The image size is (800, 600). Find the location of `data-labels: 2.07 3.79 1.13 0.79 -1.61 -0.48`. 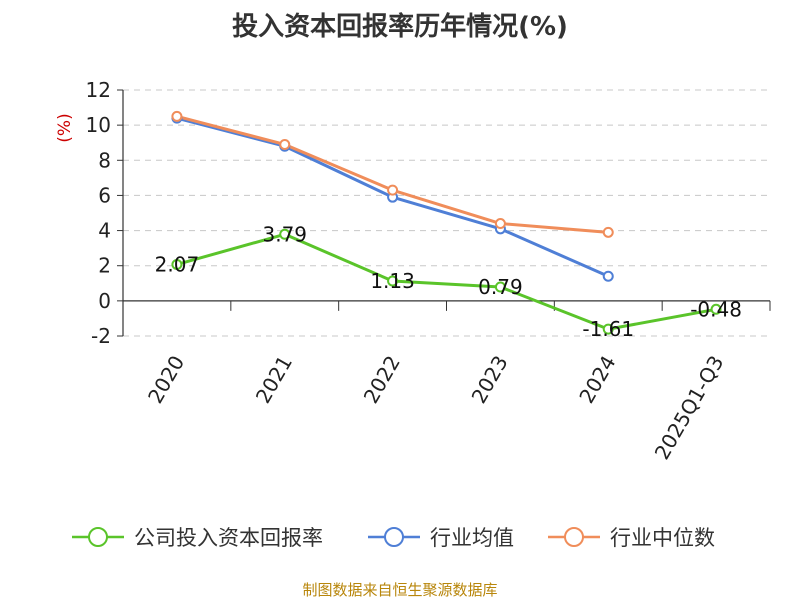

data-labels: 2.07 3.79 1.13 0.79 -1.61 -0.48 is located at coordinates (448, 281).